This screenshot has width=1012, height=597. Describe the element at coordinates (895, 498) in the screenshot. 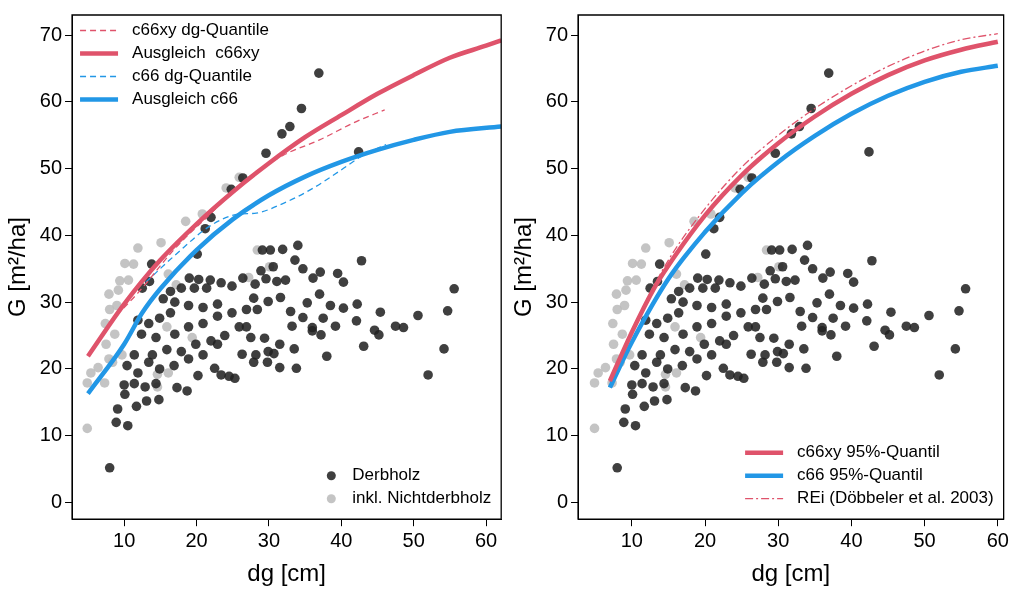

I see `legend-label: REi (Döbbeler et al. 2003)` at that location.